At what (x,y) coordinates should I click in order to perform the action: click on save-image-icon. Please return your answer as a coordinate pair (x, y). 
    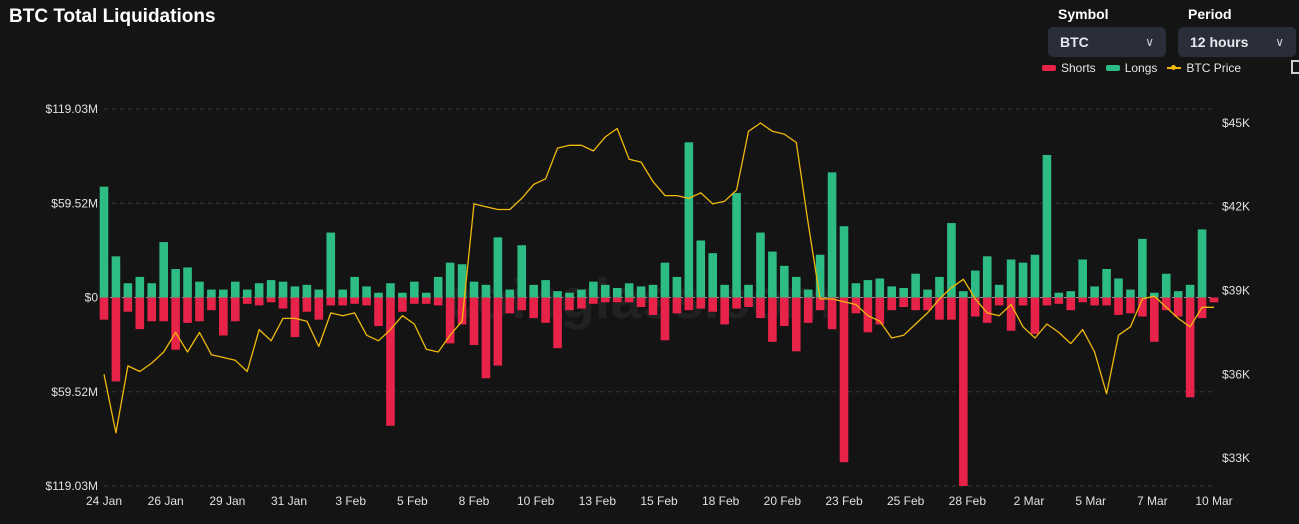
    Looking at the image, I should click on (1295, 67).